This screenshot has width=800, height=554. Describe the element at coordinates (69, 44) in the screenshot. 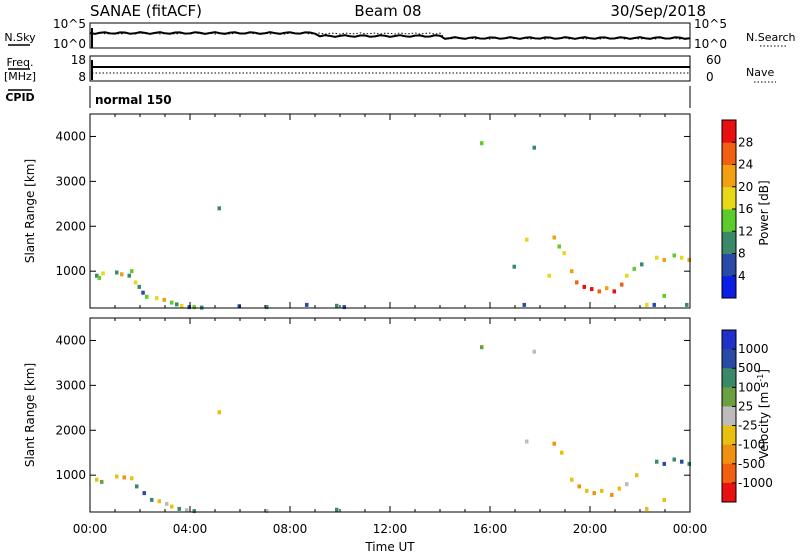

I see `noise-left-tick-low: 10^0` at that location.